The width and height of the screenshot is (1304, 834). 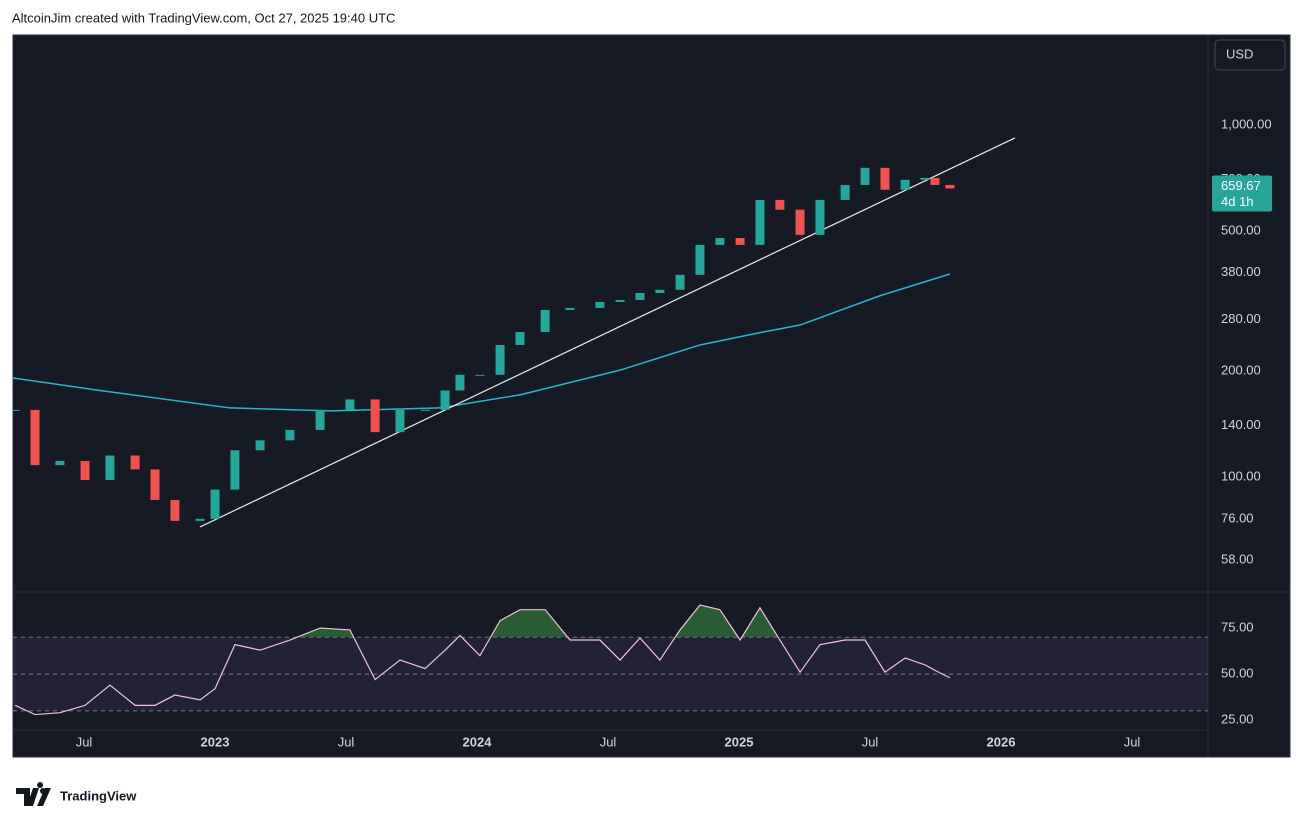 What do you see at coordinates (739, 741) in the screenshot?
I see `x-tick-label: 2025` at bounding box center [739, 741].